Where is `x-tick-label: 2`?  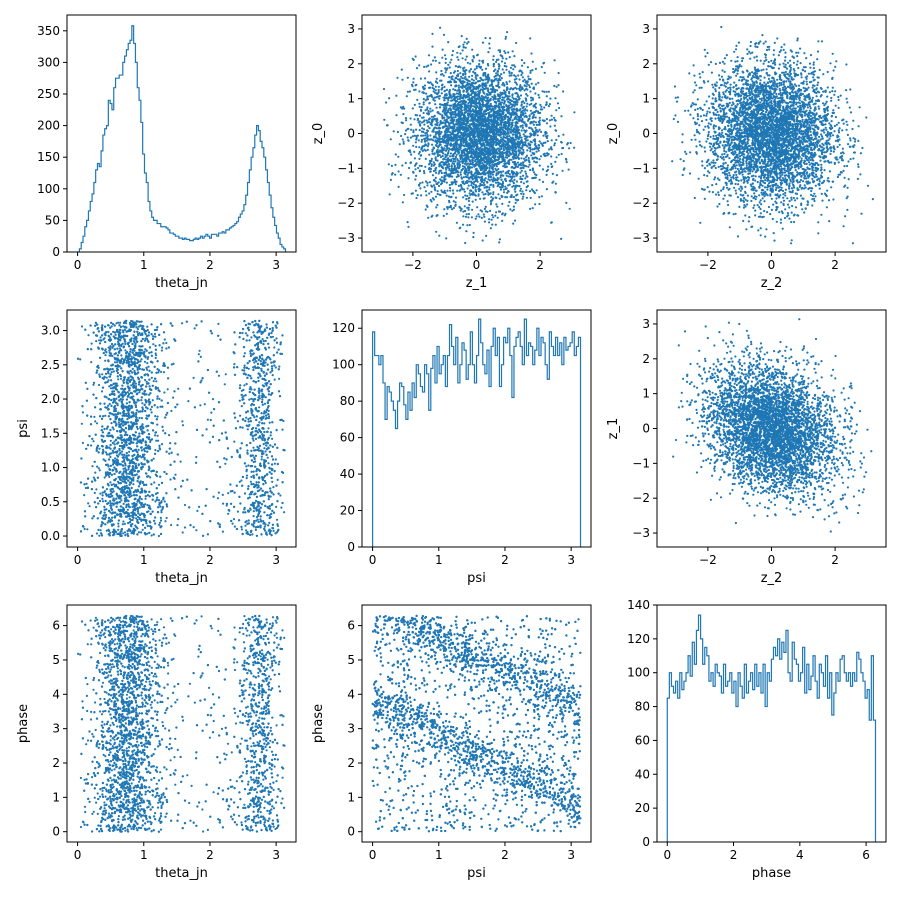
x-tick-label: 2 is located at coordinates (540, 265).